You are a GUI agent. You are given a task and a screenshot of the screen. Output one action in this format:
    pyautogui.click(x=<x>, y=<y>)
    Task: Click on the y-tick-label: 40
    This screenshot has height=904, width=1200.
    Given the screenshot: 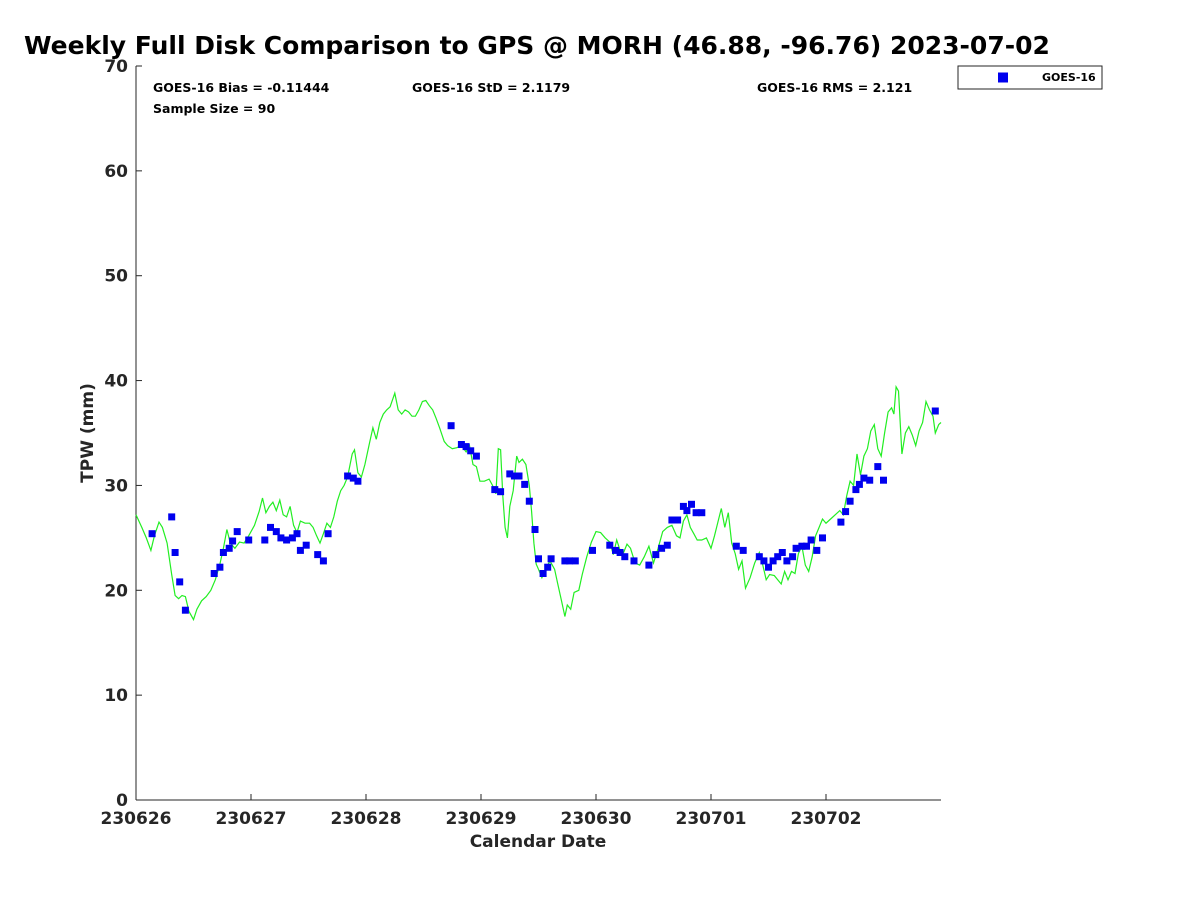 What is the action you would take?
    pyautogui.click(x=116, y=382)
    